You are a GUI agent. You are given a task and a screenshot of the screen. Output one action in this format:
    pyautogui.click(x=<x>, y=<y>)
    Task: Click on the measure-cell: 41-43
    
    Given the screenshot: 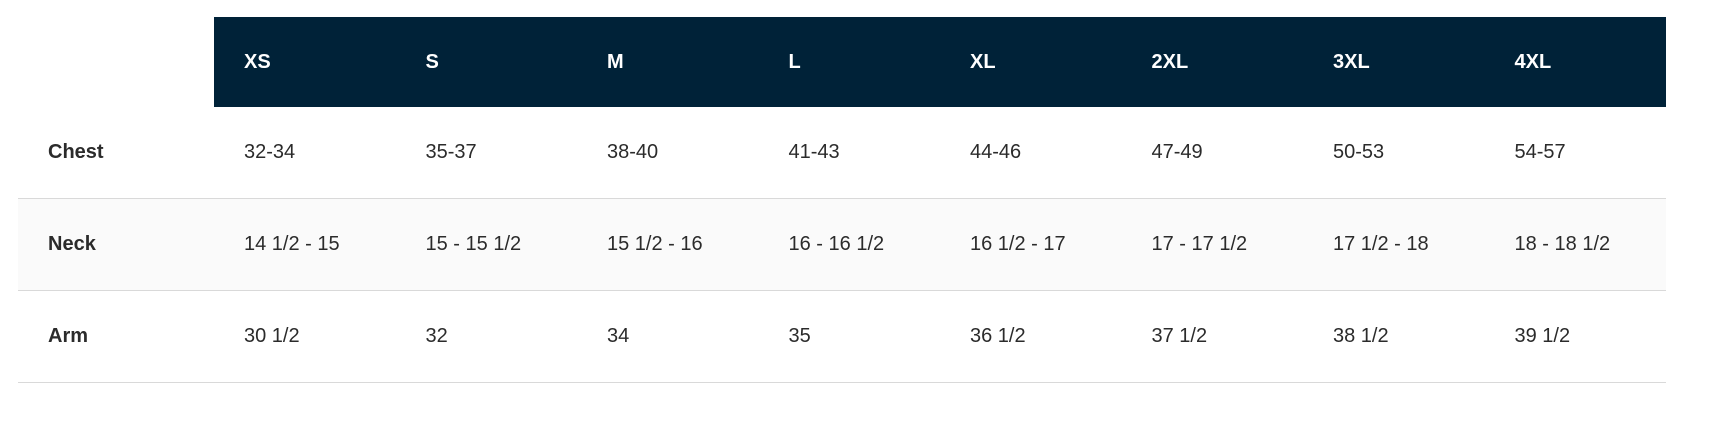 What is the action you would take?
    pyautogui.click(x=849, y=153)
    